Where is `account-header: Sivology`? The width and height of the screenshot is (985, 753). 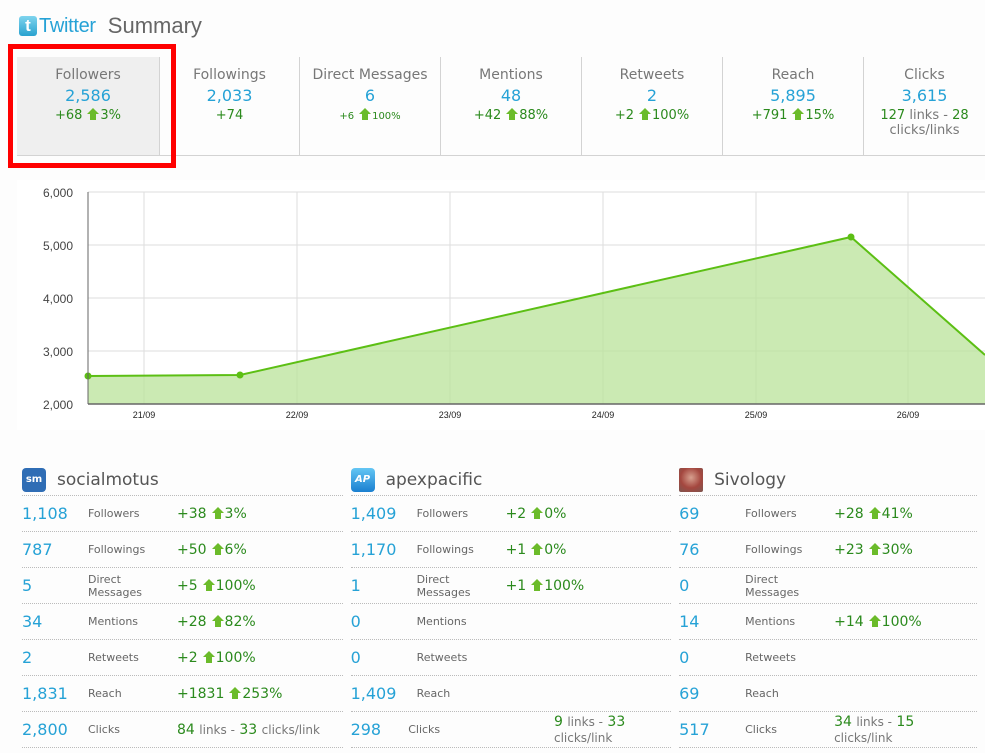
account-header: Sivology is located at coordinates (828, 480).